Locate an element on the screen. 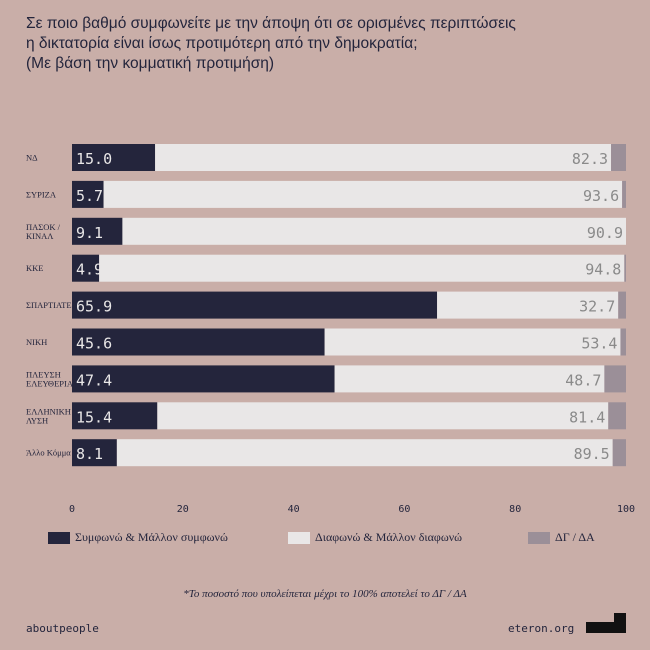 The width and height of the screenshot is (650, 650). value-label-disagree-7: 81.4 is located at coordinates (587, 417).